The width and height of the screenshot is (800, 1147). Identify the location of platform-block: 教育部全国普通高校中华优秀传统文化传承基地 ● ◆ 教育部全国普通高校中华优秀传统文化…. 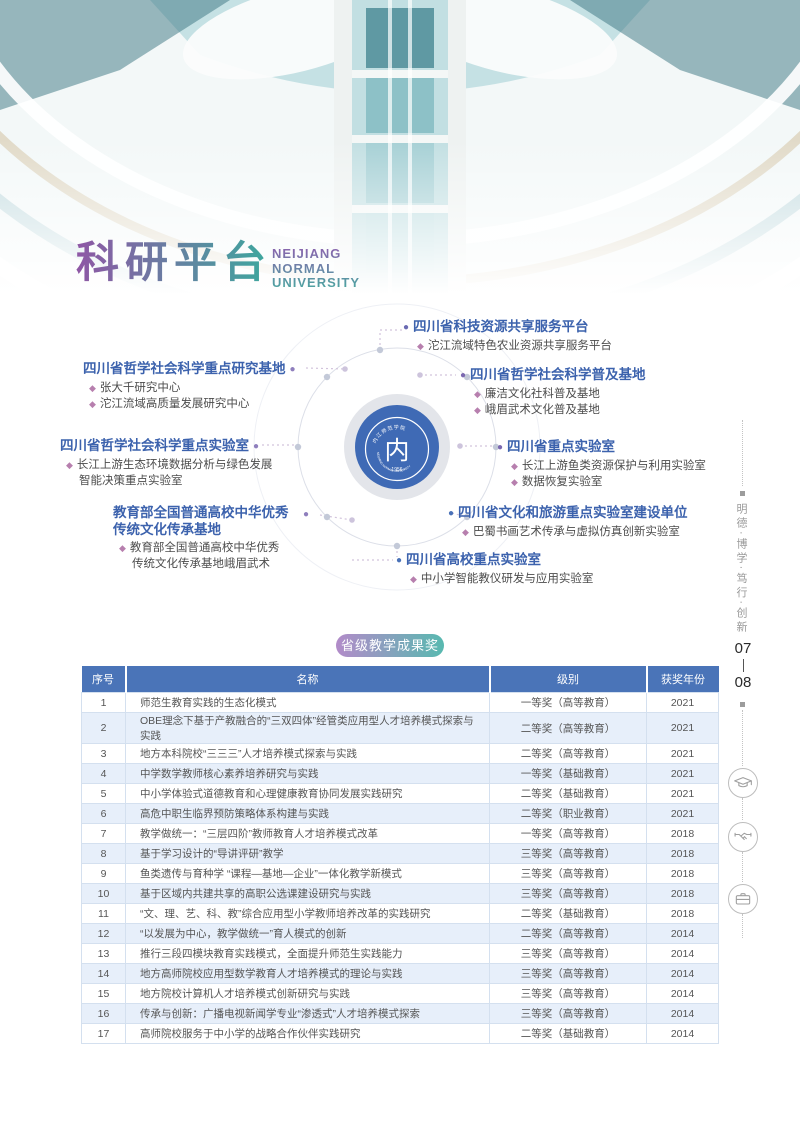
(211, 538).